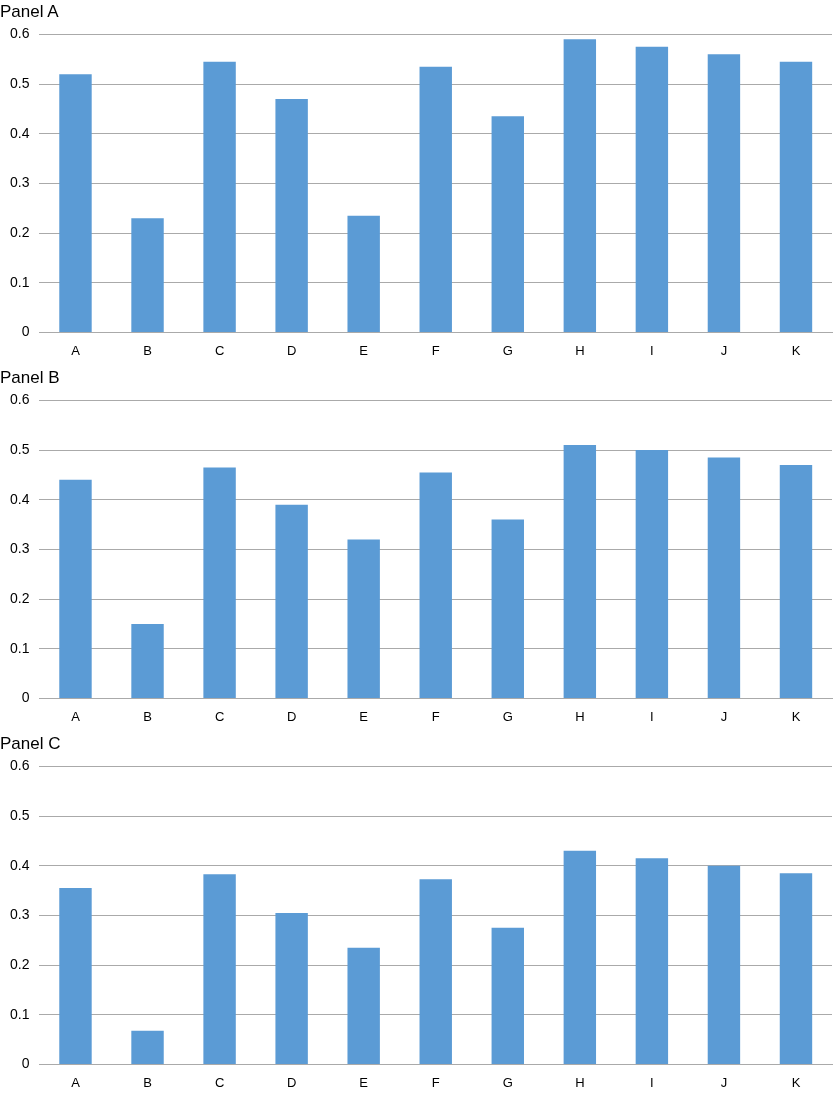  Describe the element at coordinates (30, 743) in the screenshot. I see `chart-title: Panel C` at that location.